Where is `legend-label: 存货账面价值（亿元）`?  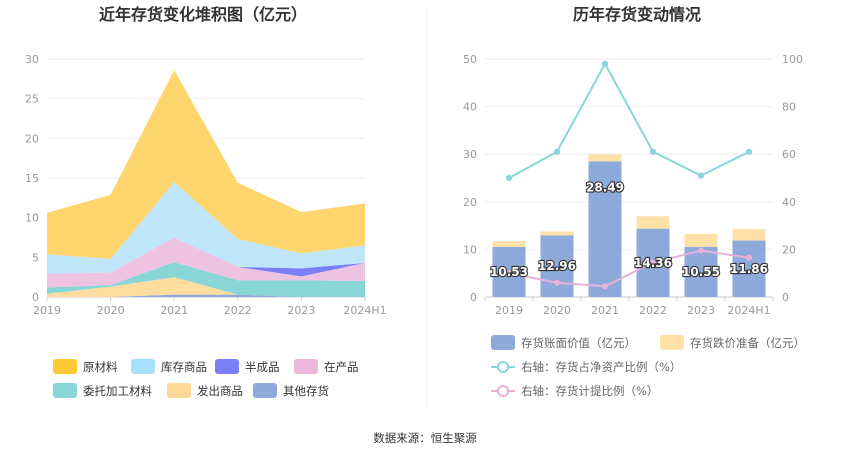 legend-label: 存货账面价值（亿元） is located at coordinates (578, 343).